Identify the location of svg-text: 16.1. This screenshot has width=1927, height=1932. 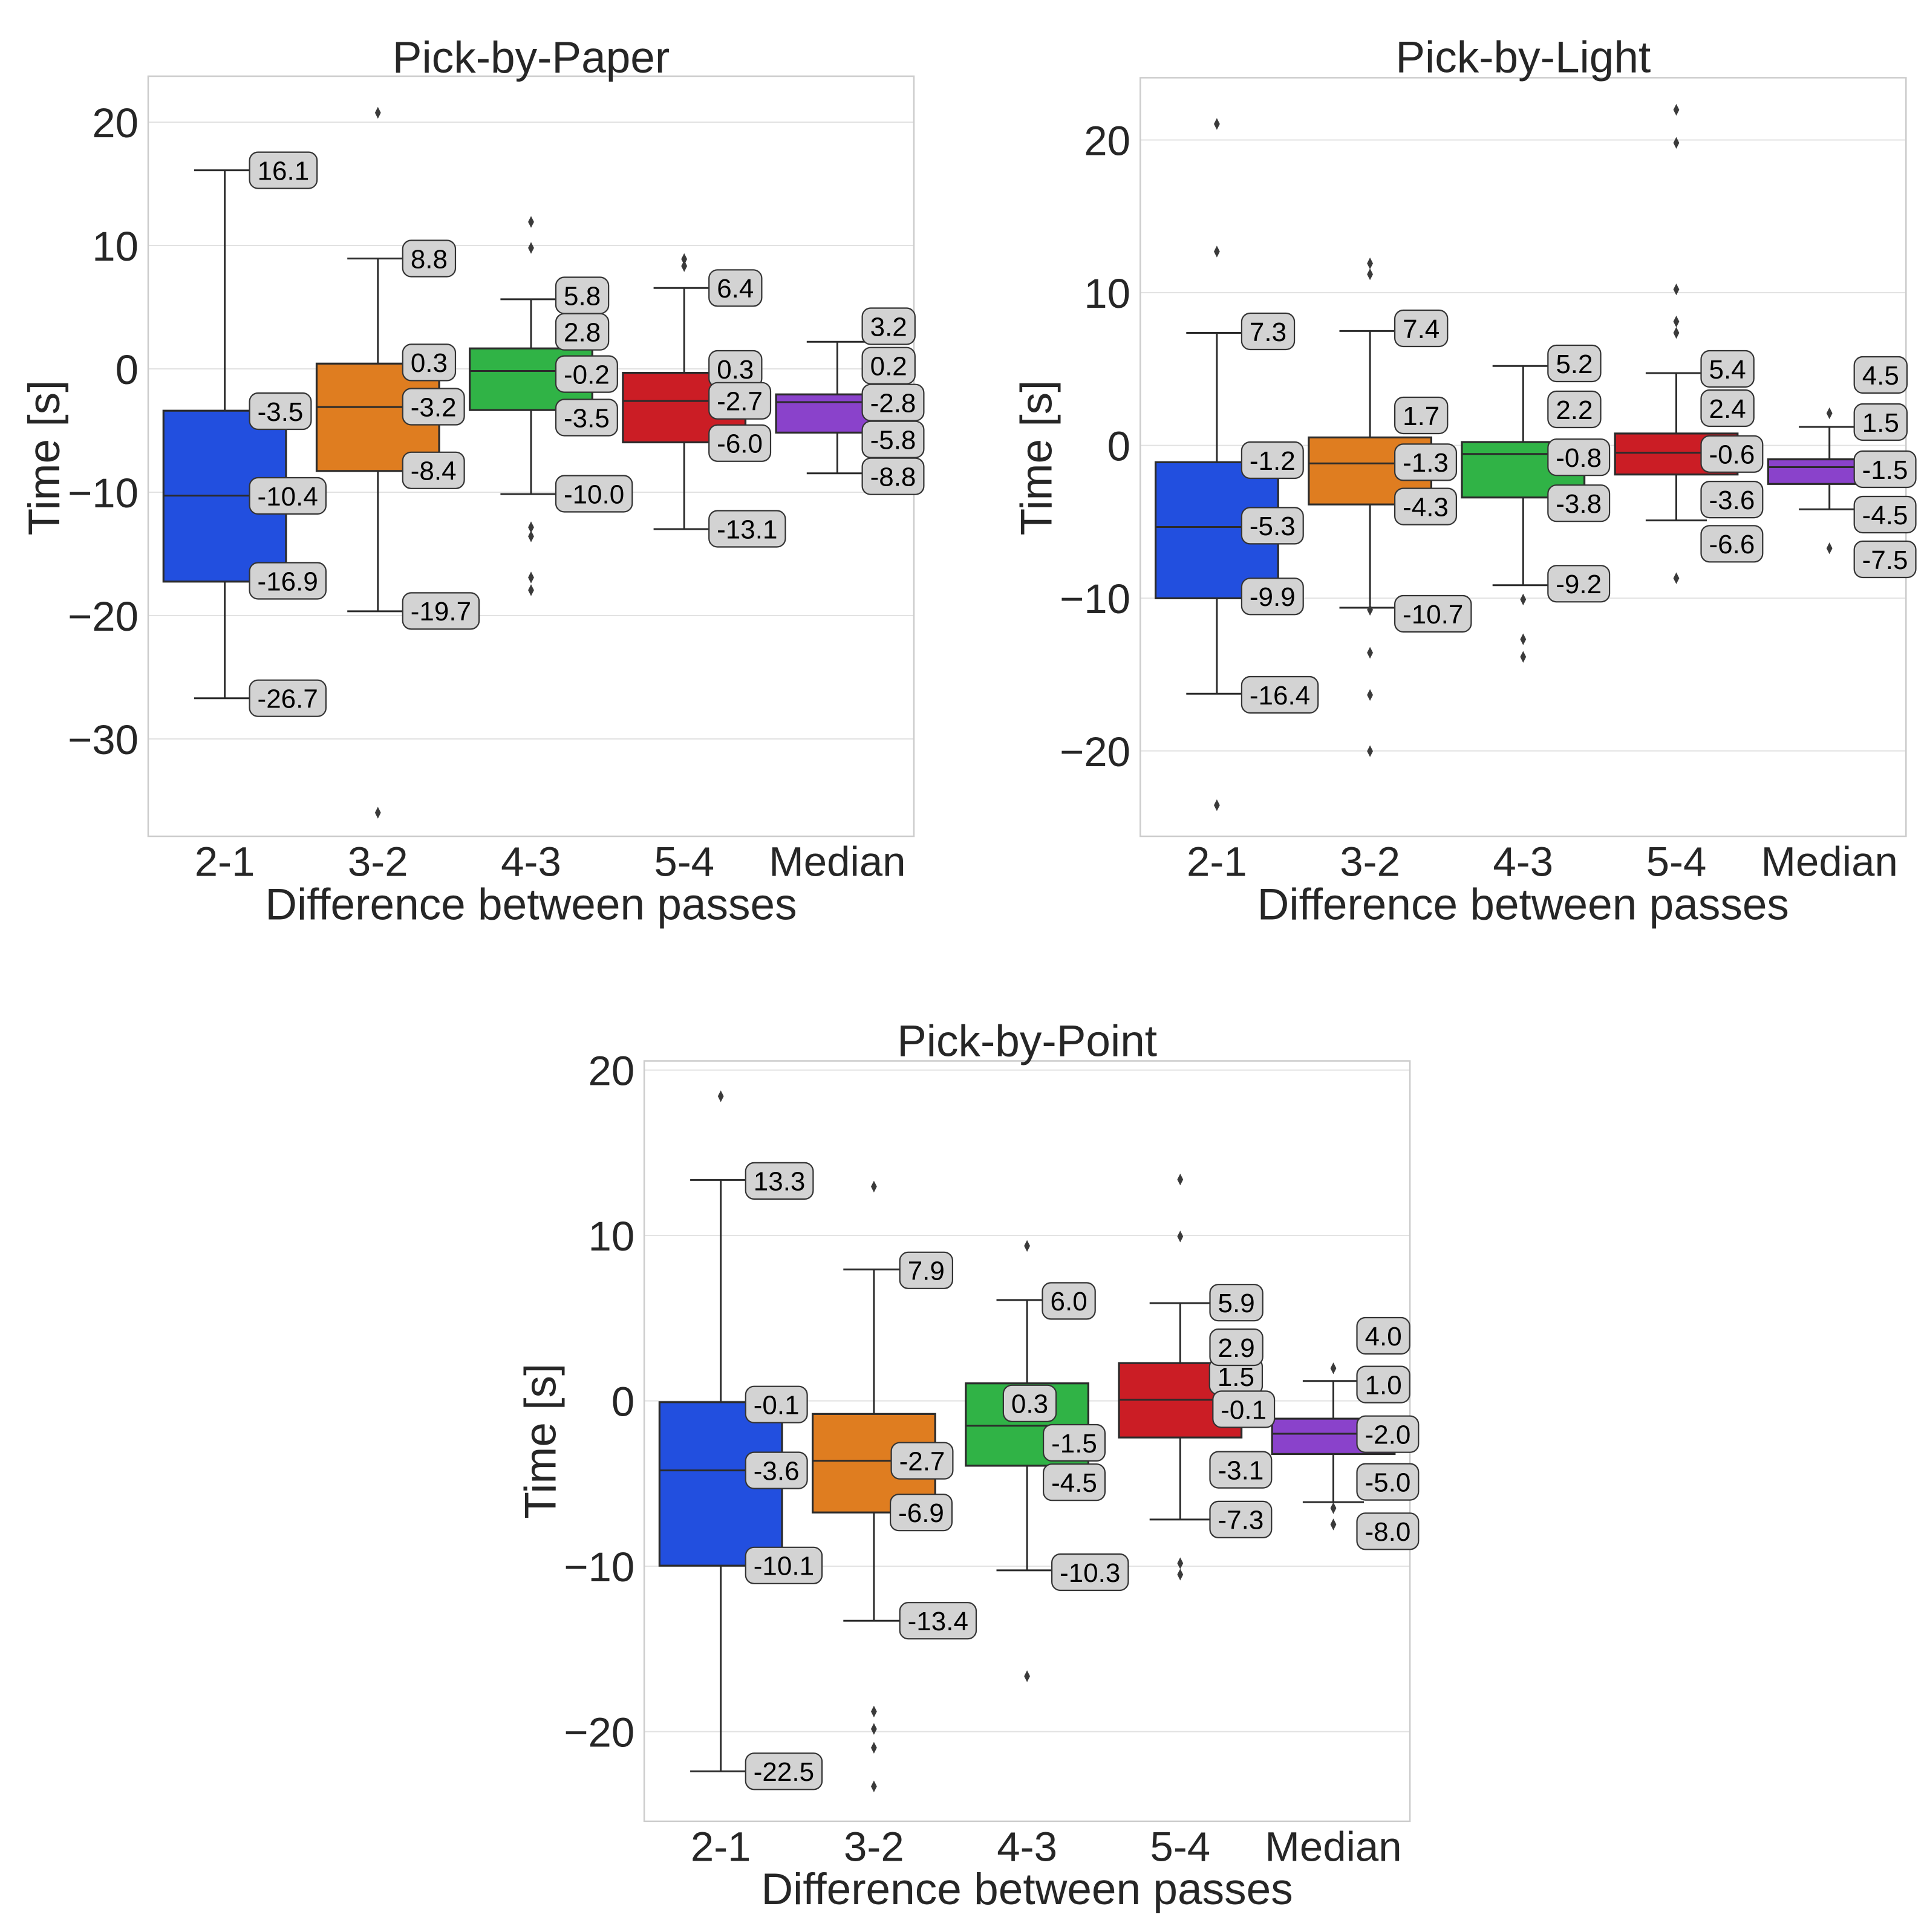
(284, 171).